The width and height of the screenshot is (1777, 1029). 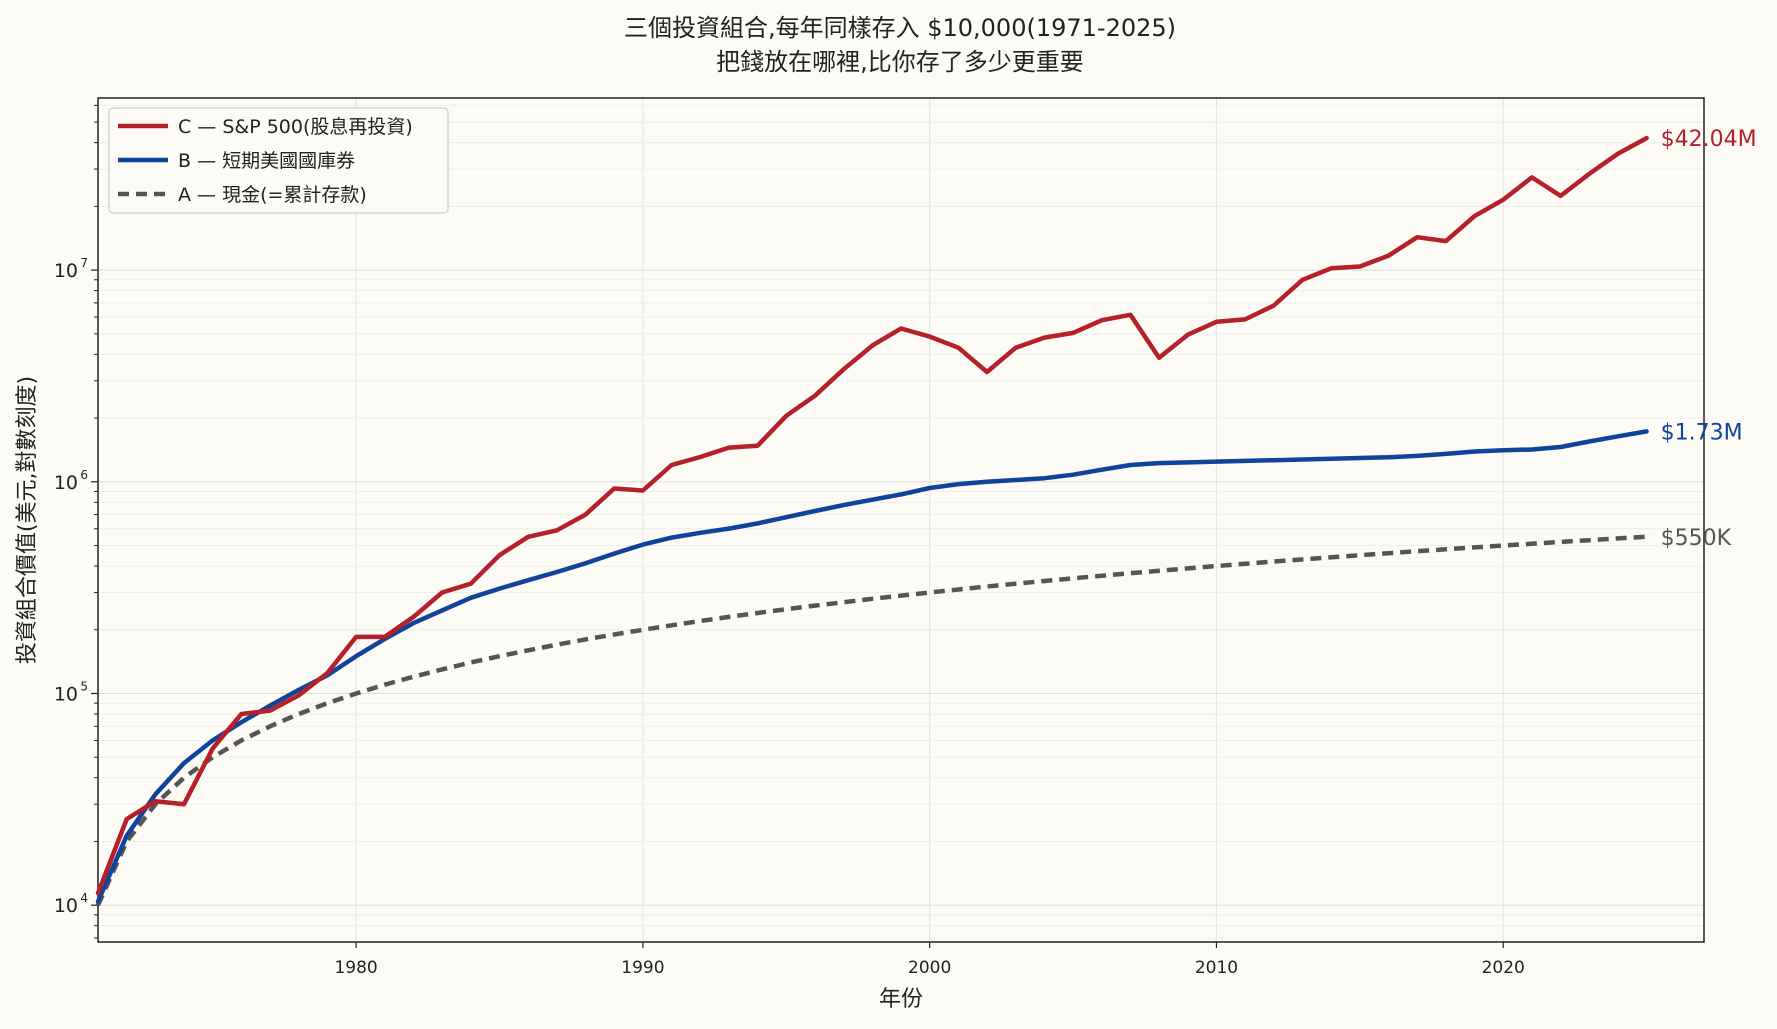 I want to click on legend-label: C — S&P 500(股息再投資), so click(x=295, y=127).